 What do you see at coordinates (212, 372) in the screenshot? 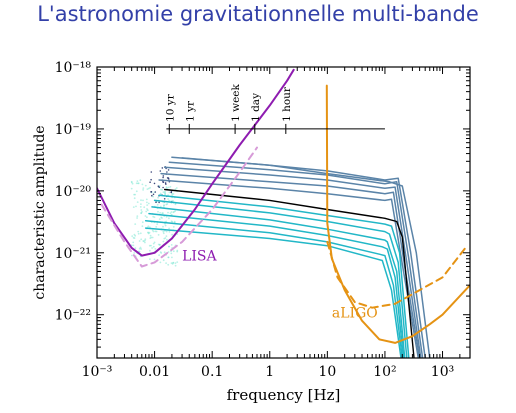
I see `x-tick-label: 0.1` at bounding box center [212, 372].